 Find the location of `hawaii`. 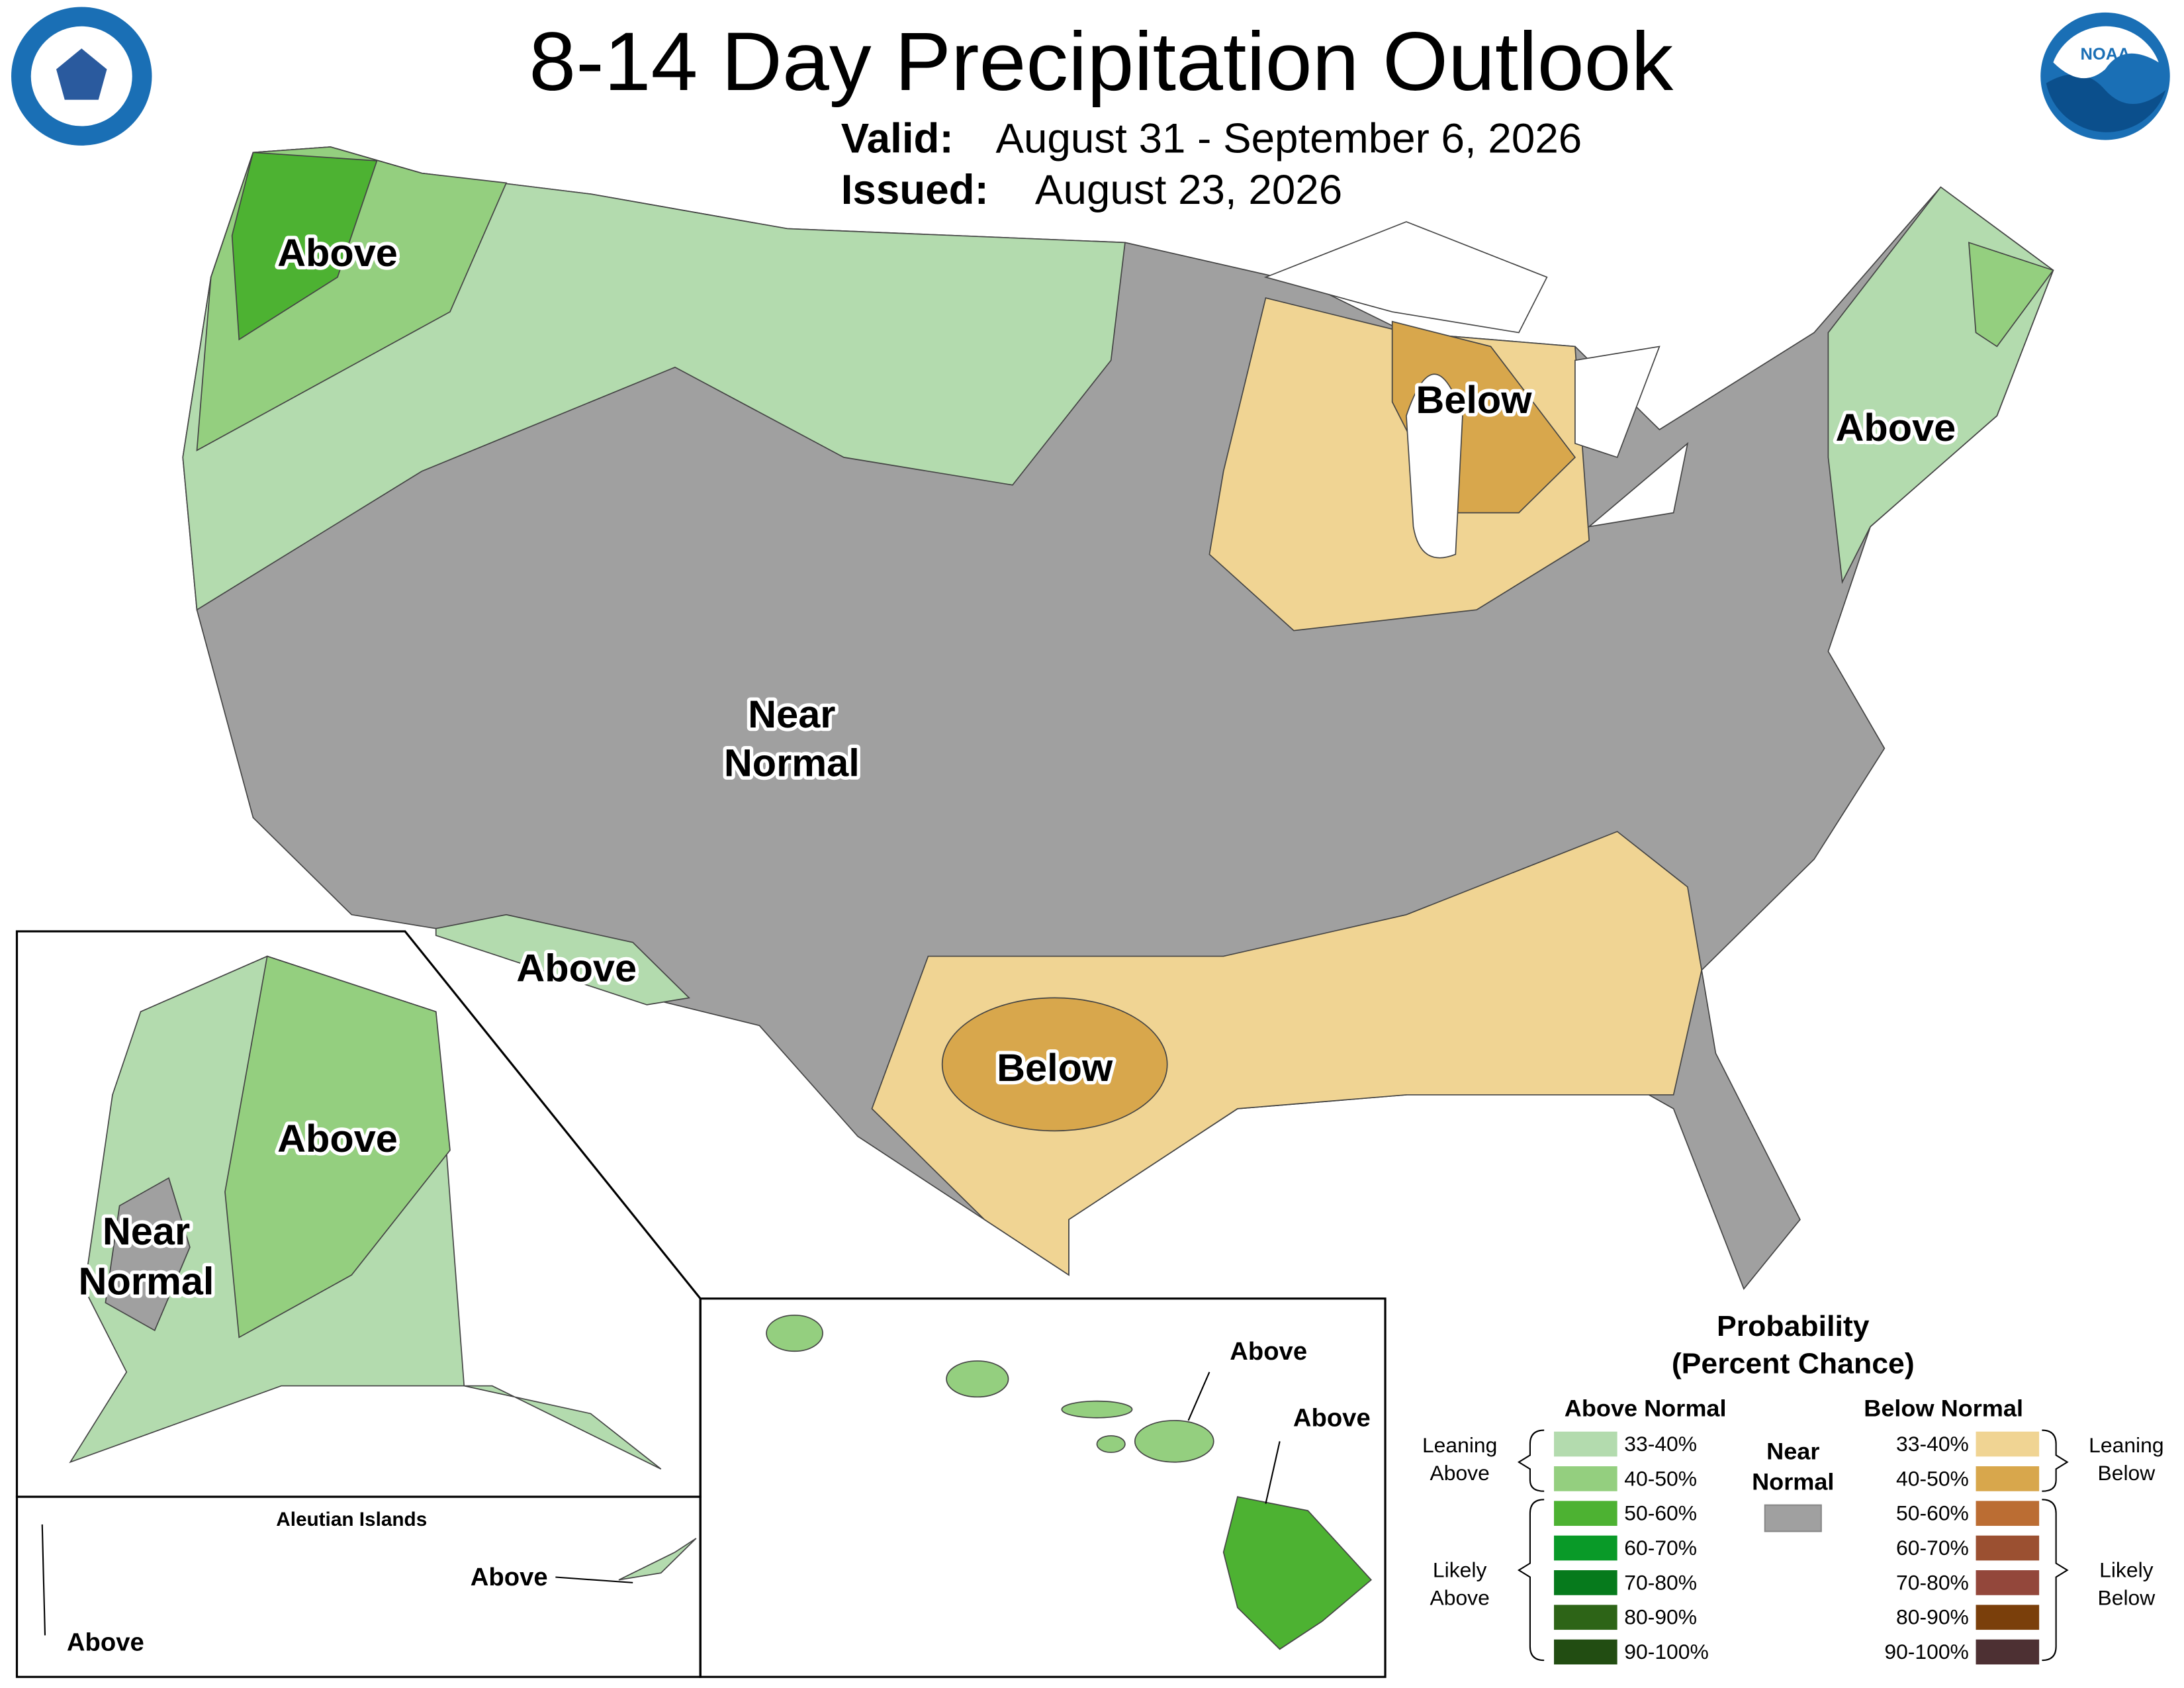

hawaii is located at coordinates (1069, 1482).